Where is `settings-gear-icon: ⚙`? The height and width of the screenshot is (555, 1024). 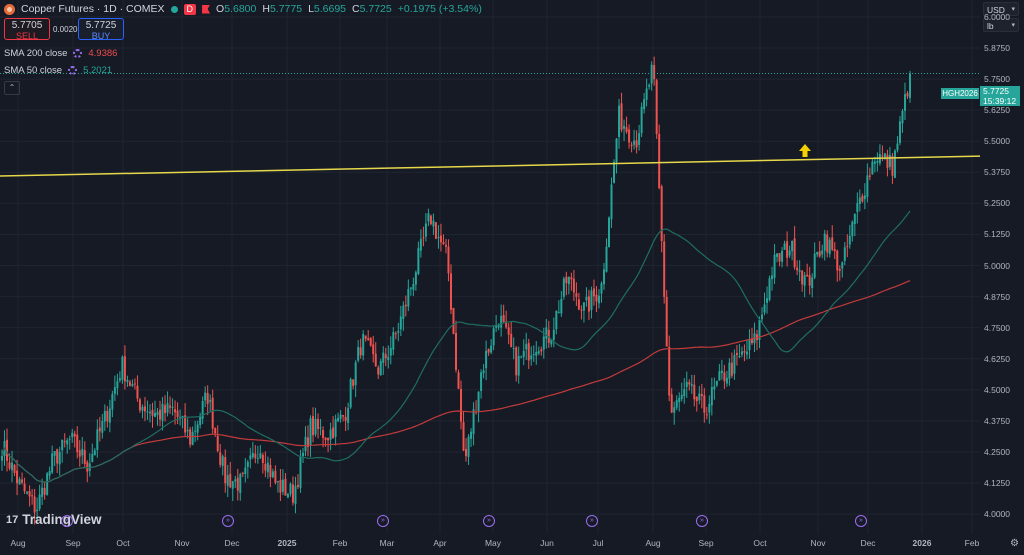 settings-gear-icon: ⚙ is located at coordinates (1014, 543).